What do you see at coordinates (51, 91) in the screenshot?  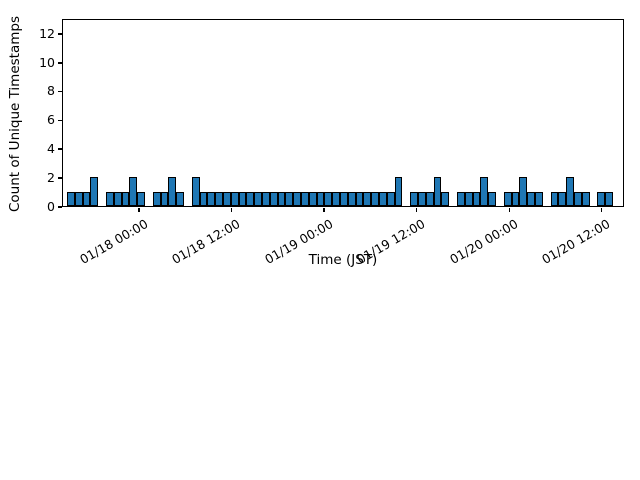 I see `y-tick-label: 8` at bounding box center [51, 91].